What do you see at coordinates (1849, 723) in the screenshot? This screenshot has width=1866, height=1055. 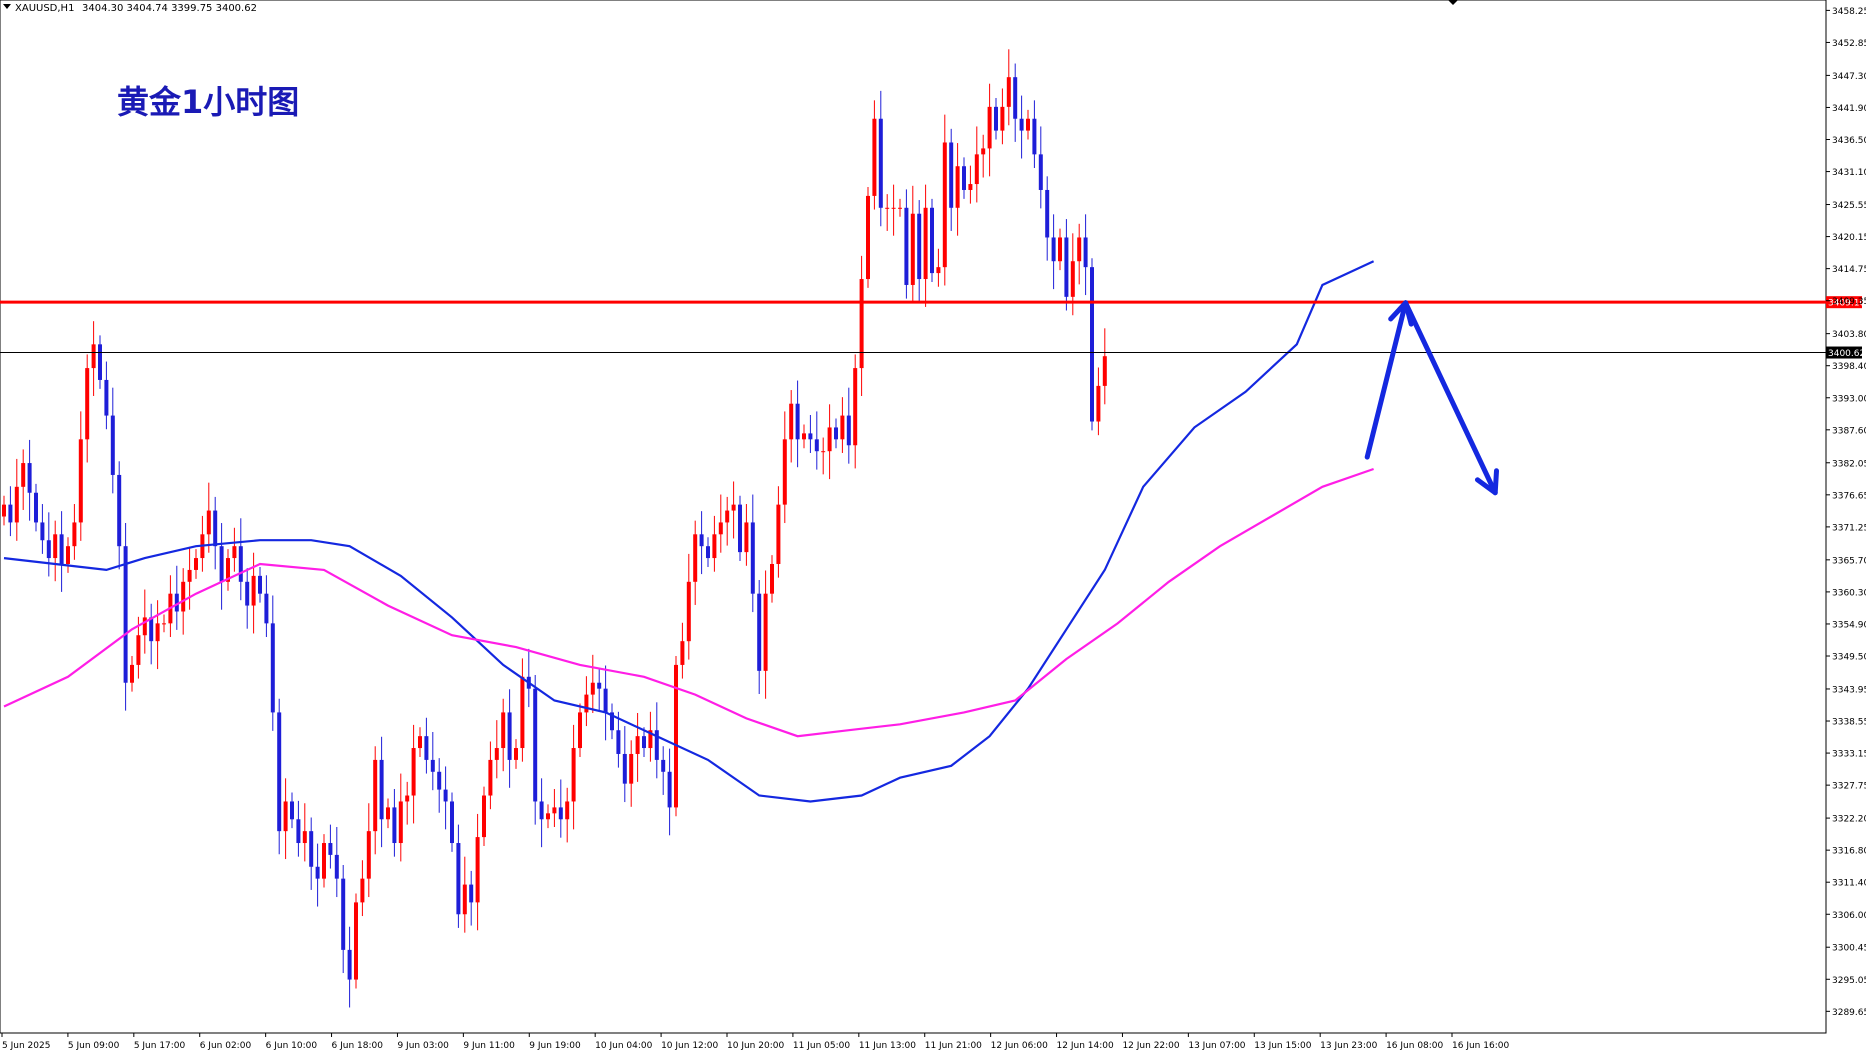 I see `y-tick-label: 3338.55` at bounding box center [1849, 723].